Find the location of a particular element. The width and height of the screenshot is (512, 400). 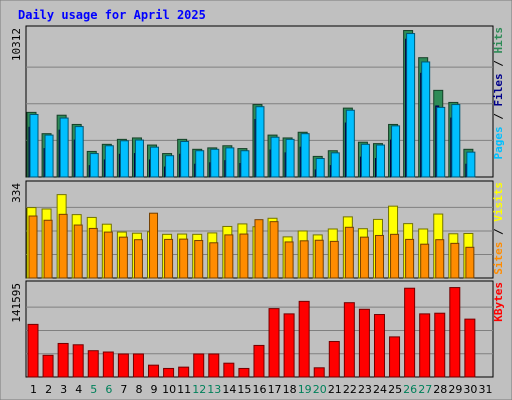

day-label-22: 22 is located at coordinates (350, 389).